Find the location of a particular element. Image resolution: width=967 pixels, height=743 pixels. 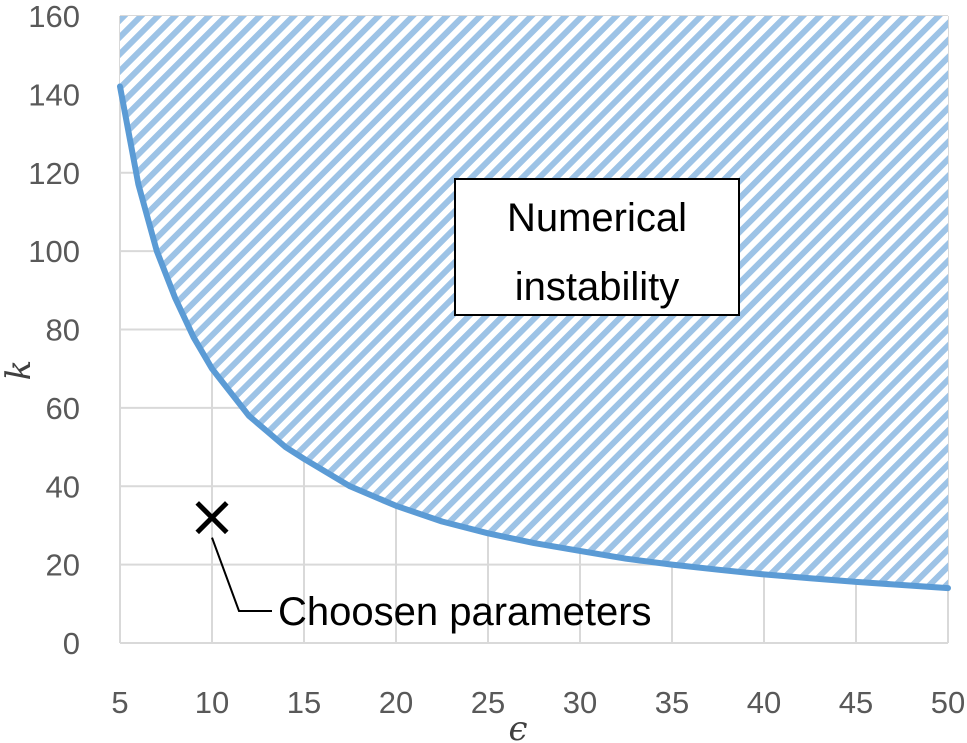

annotation-box is located at coordinates (597, 247).